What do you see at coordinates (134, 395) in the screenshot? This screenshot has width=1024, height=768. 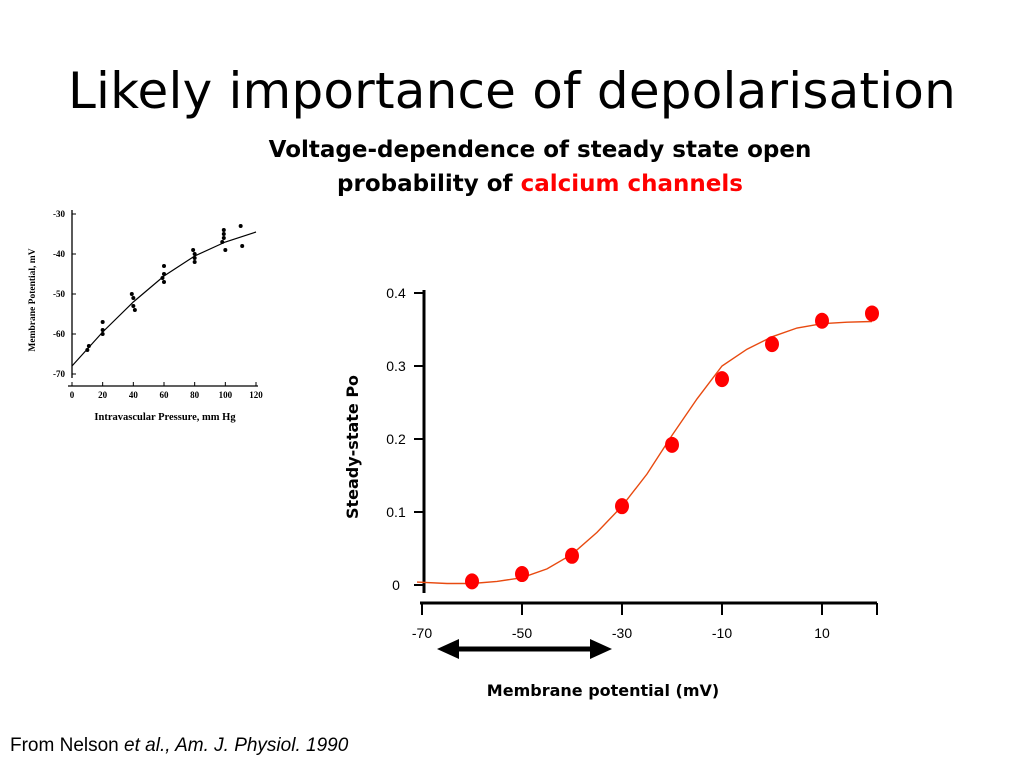 I see `inset-x-tick-label: 40` at bounding box center [134, 395].